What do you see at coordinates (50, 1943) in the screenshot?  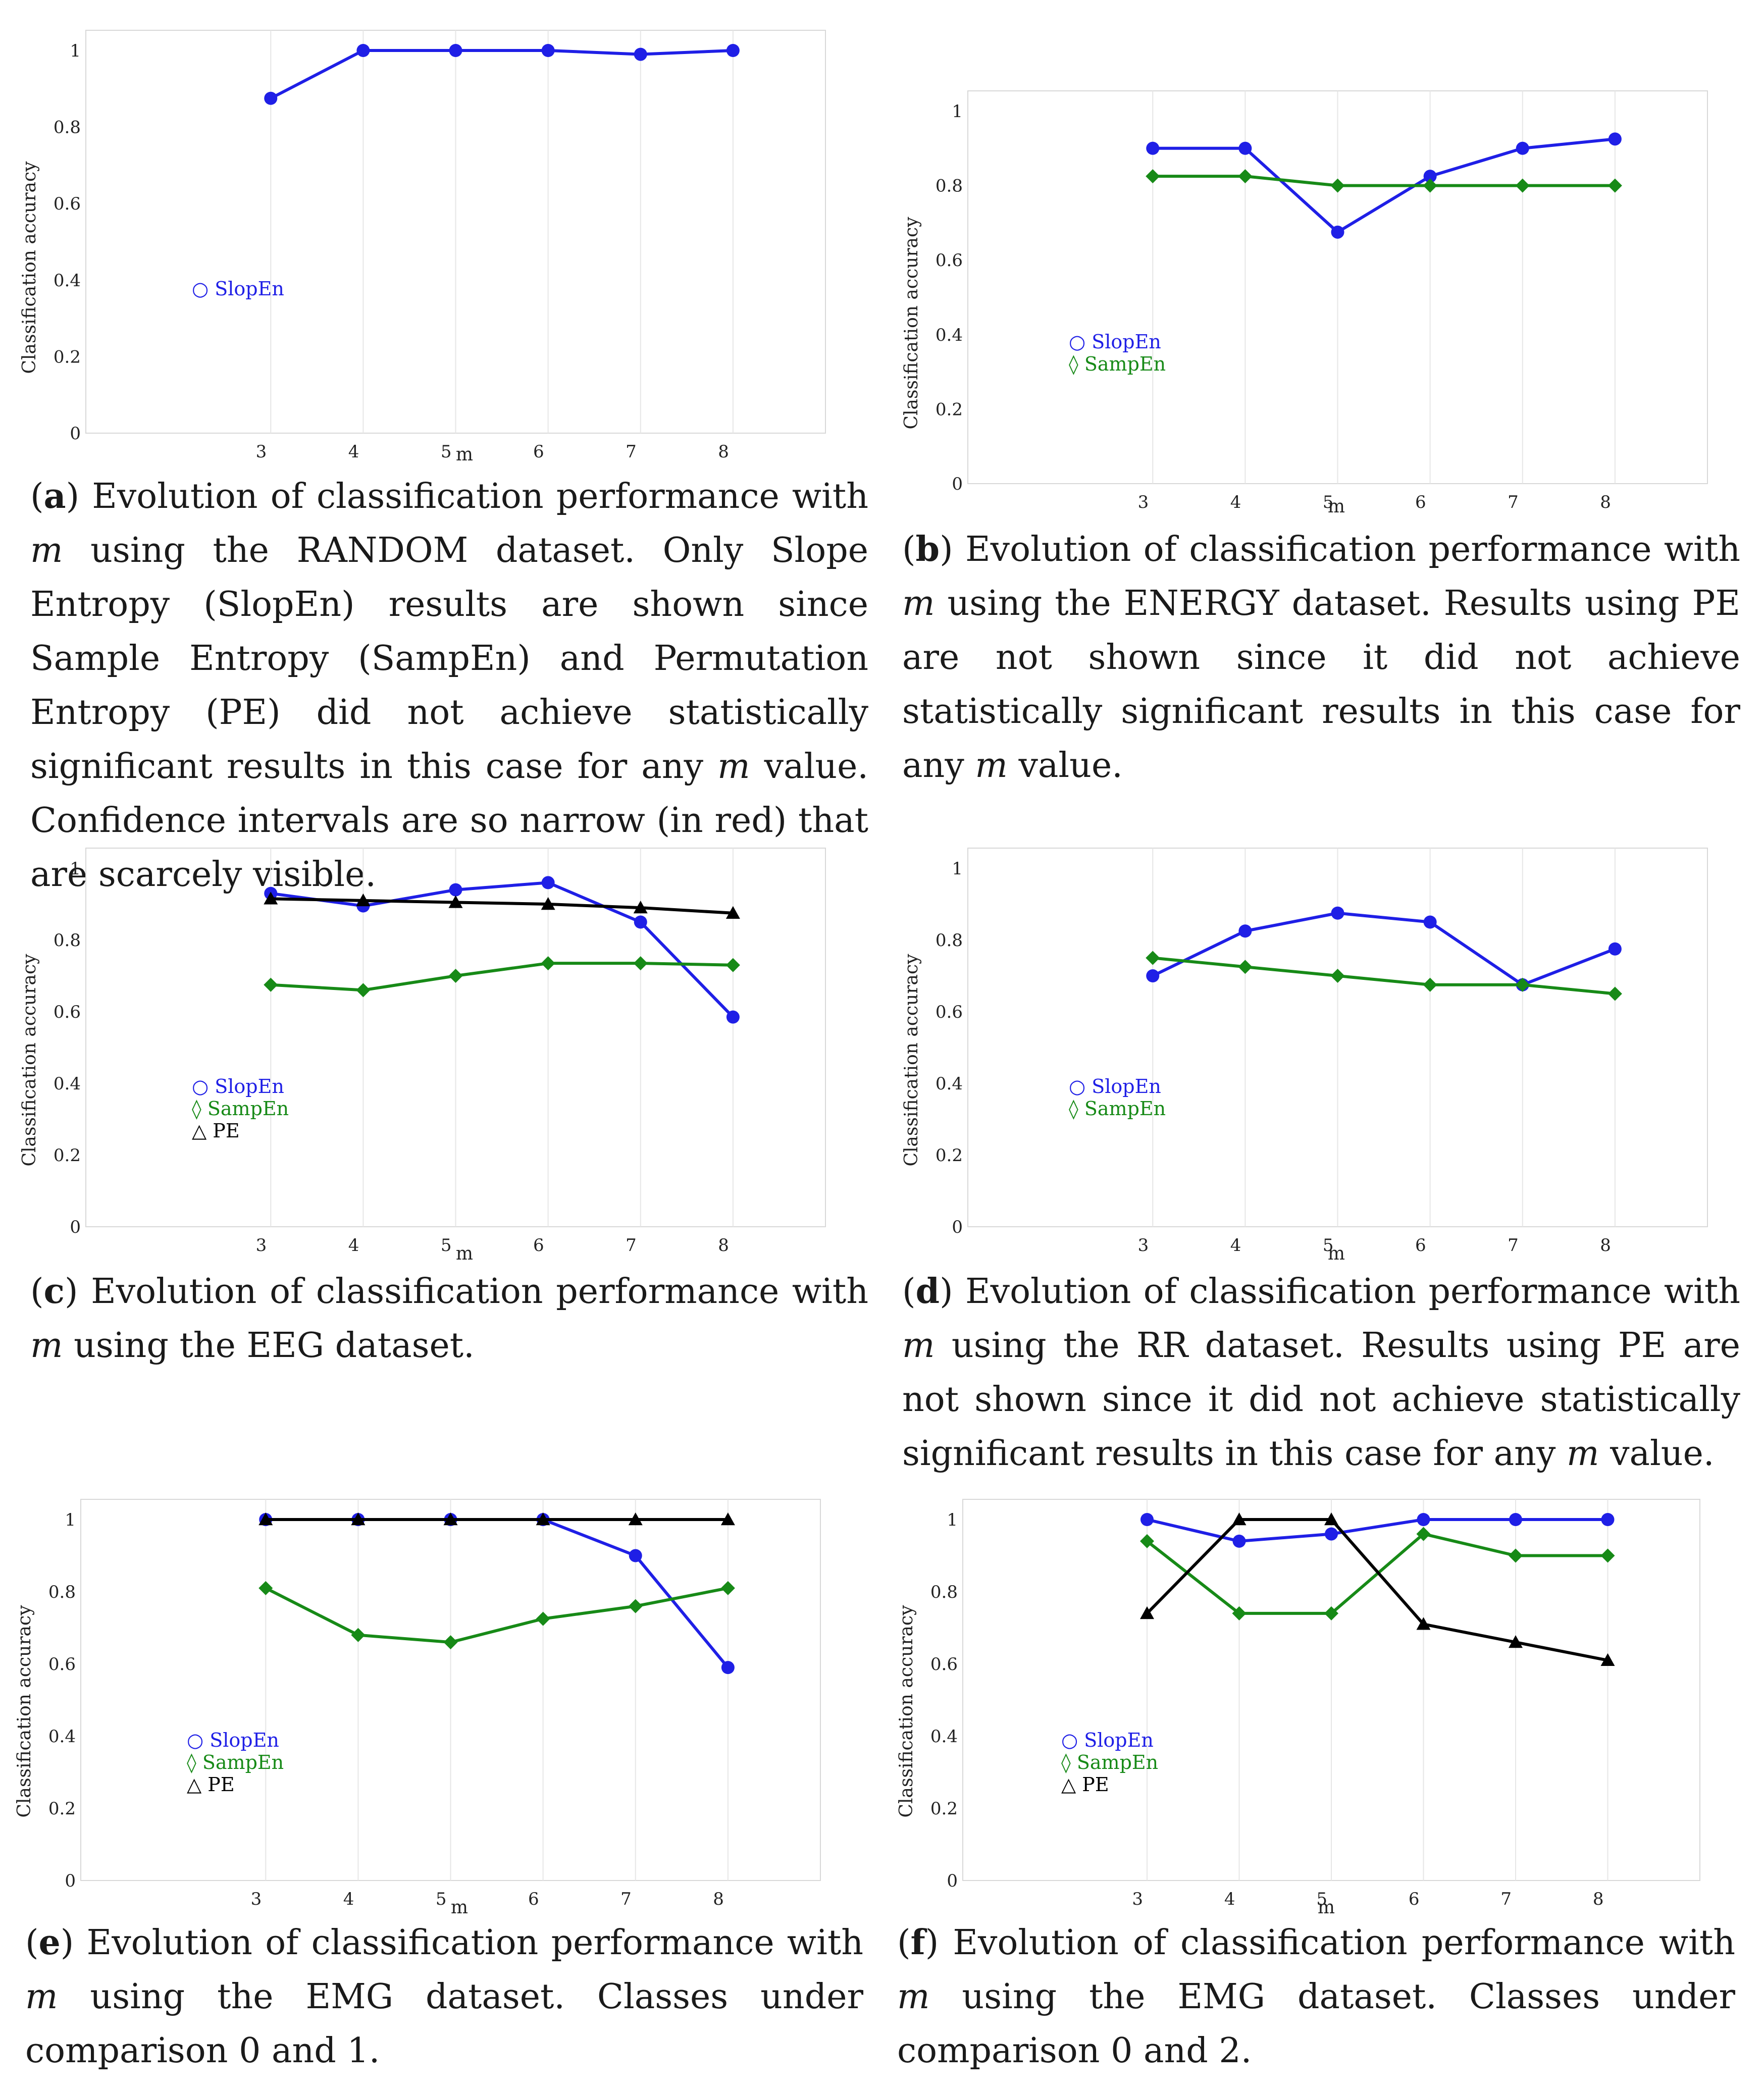 I see `caption-tag: e` at bounding box center [50, 1943].